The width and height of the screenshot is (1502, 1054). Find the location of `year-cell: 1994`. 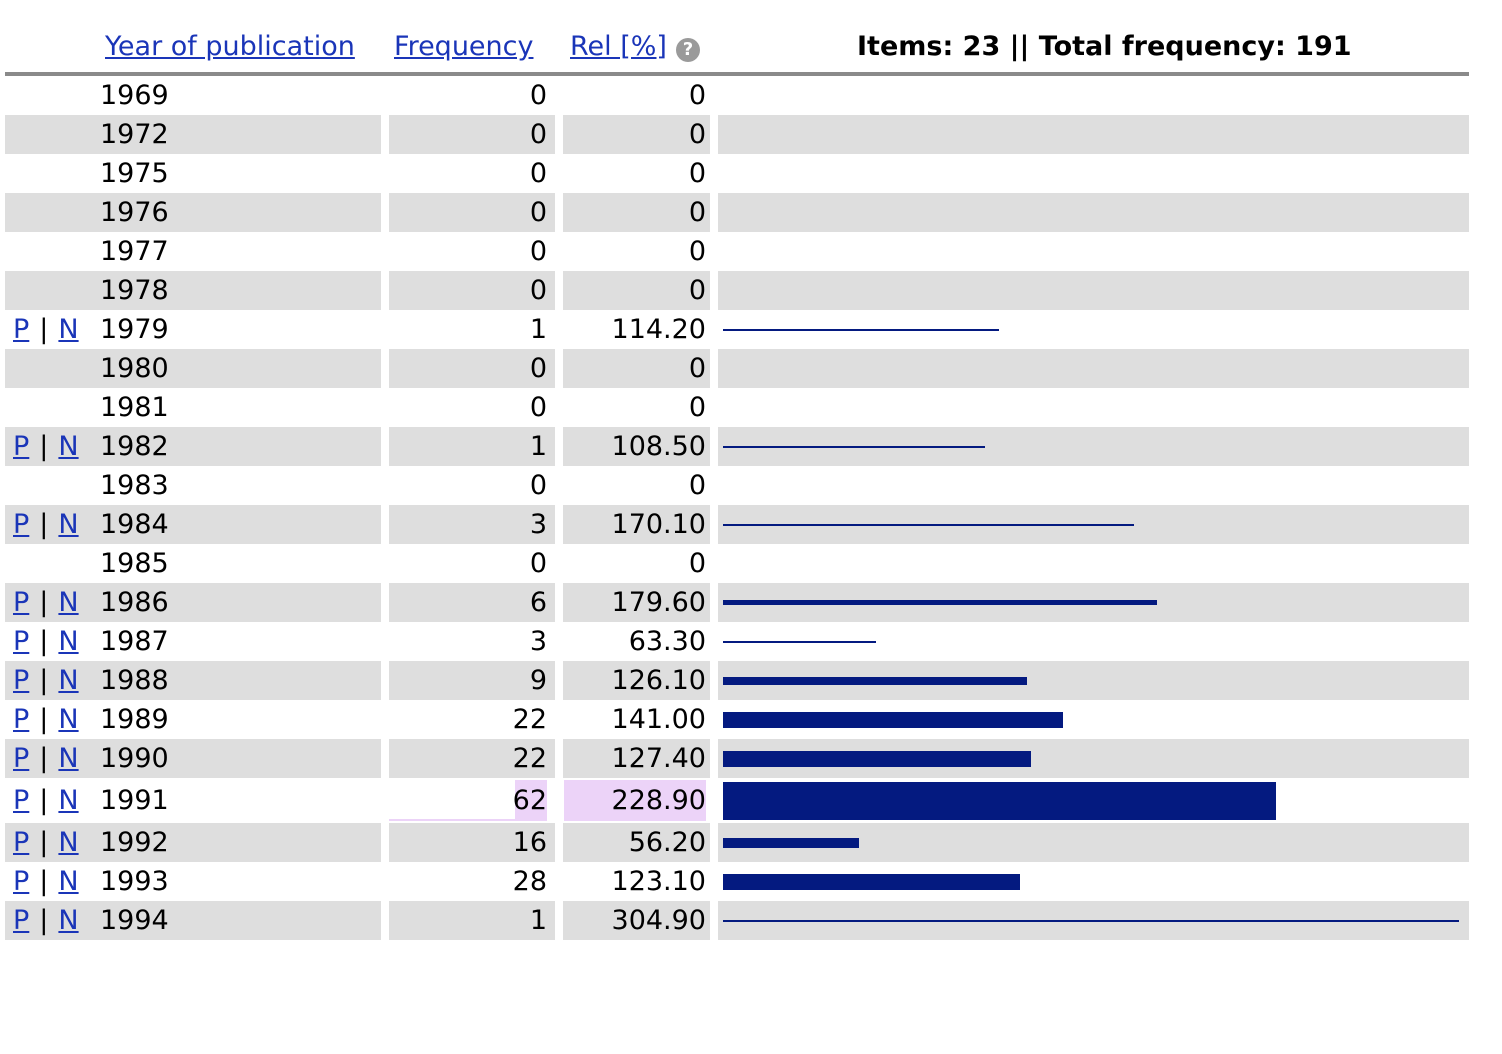

year-cell: 1994 is located at coordinates (134, 920).